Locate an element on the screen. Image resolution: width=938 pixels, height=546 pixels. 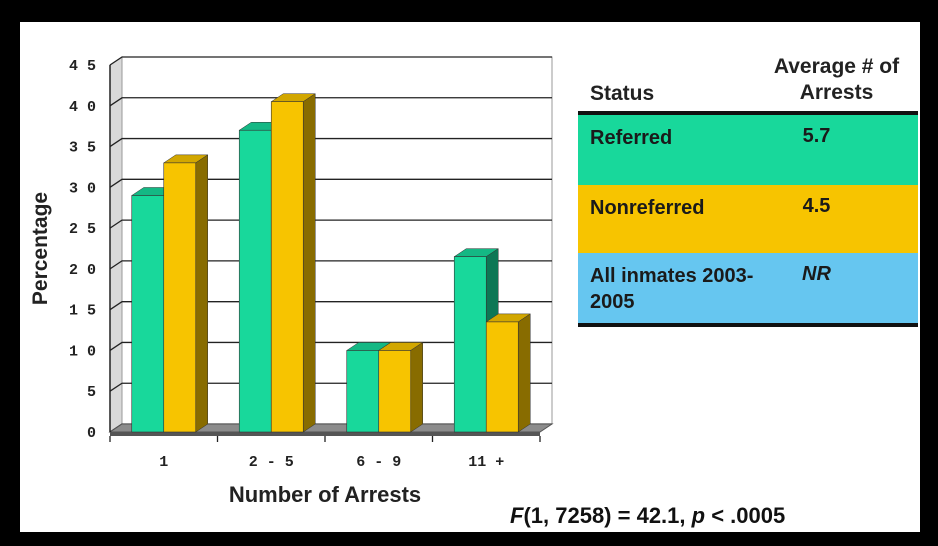
x-tick-label: 11 + is located at coordinates (486, 462).